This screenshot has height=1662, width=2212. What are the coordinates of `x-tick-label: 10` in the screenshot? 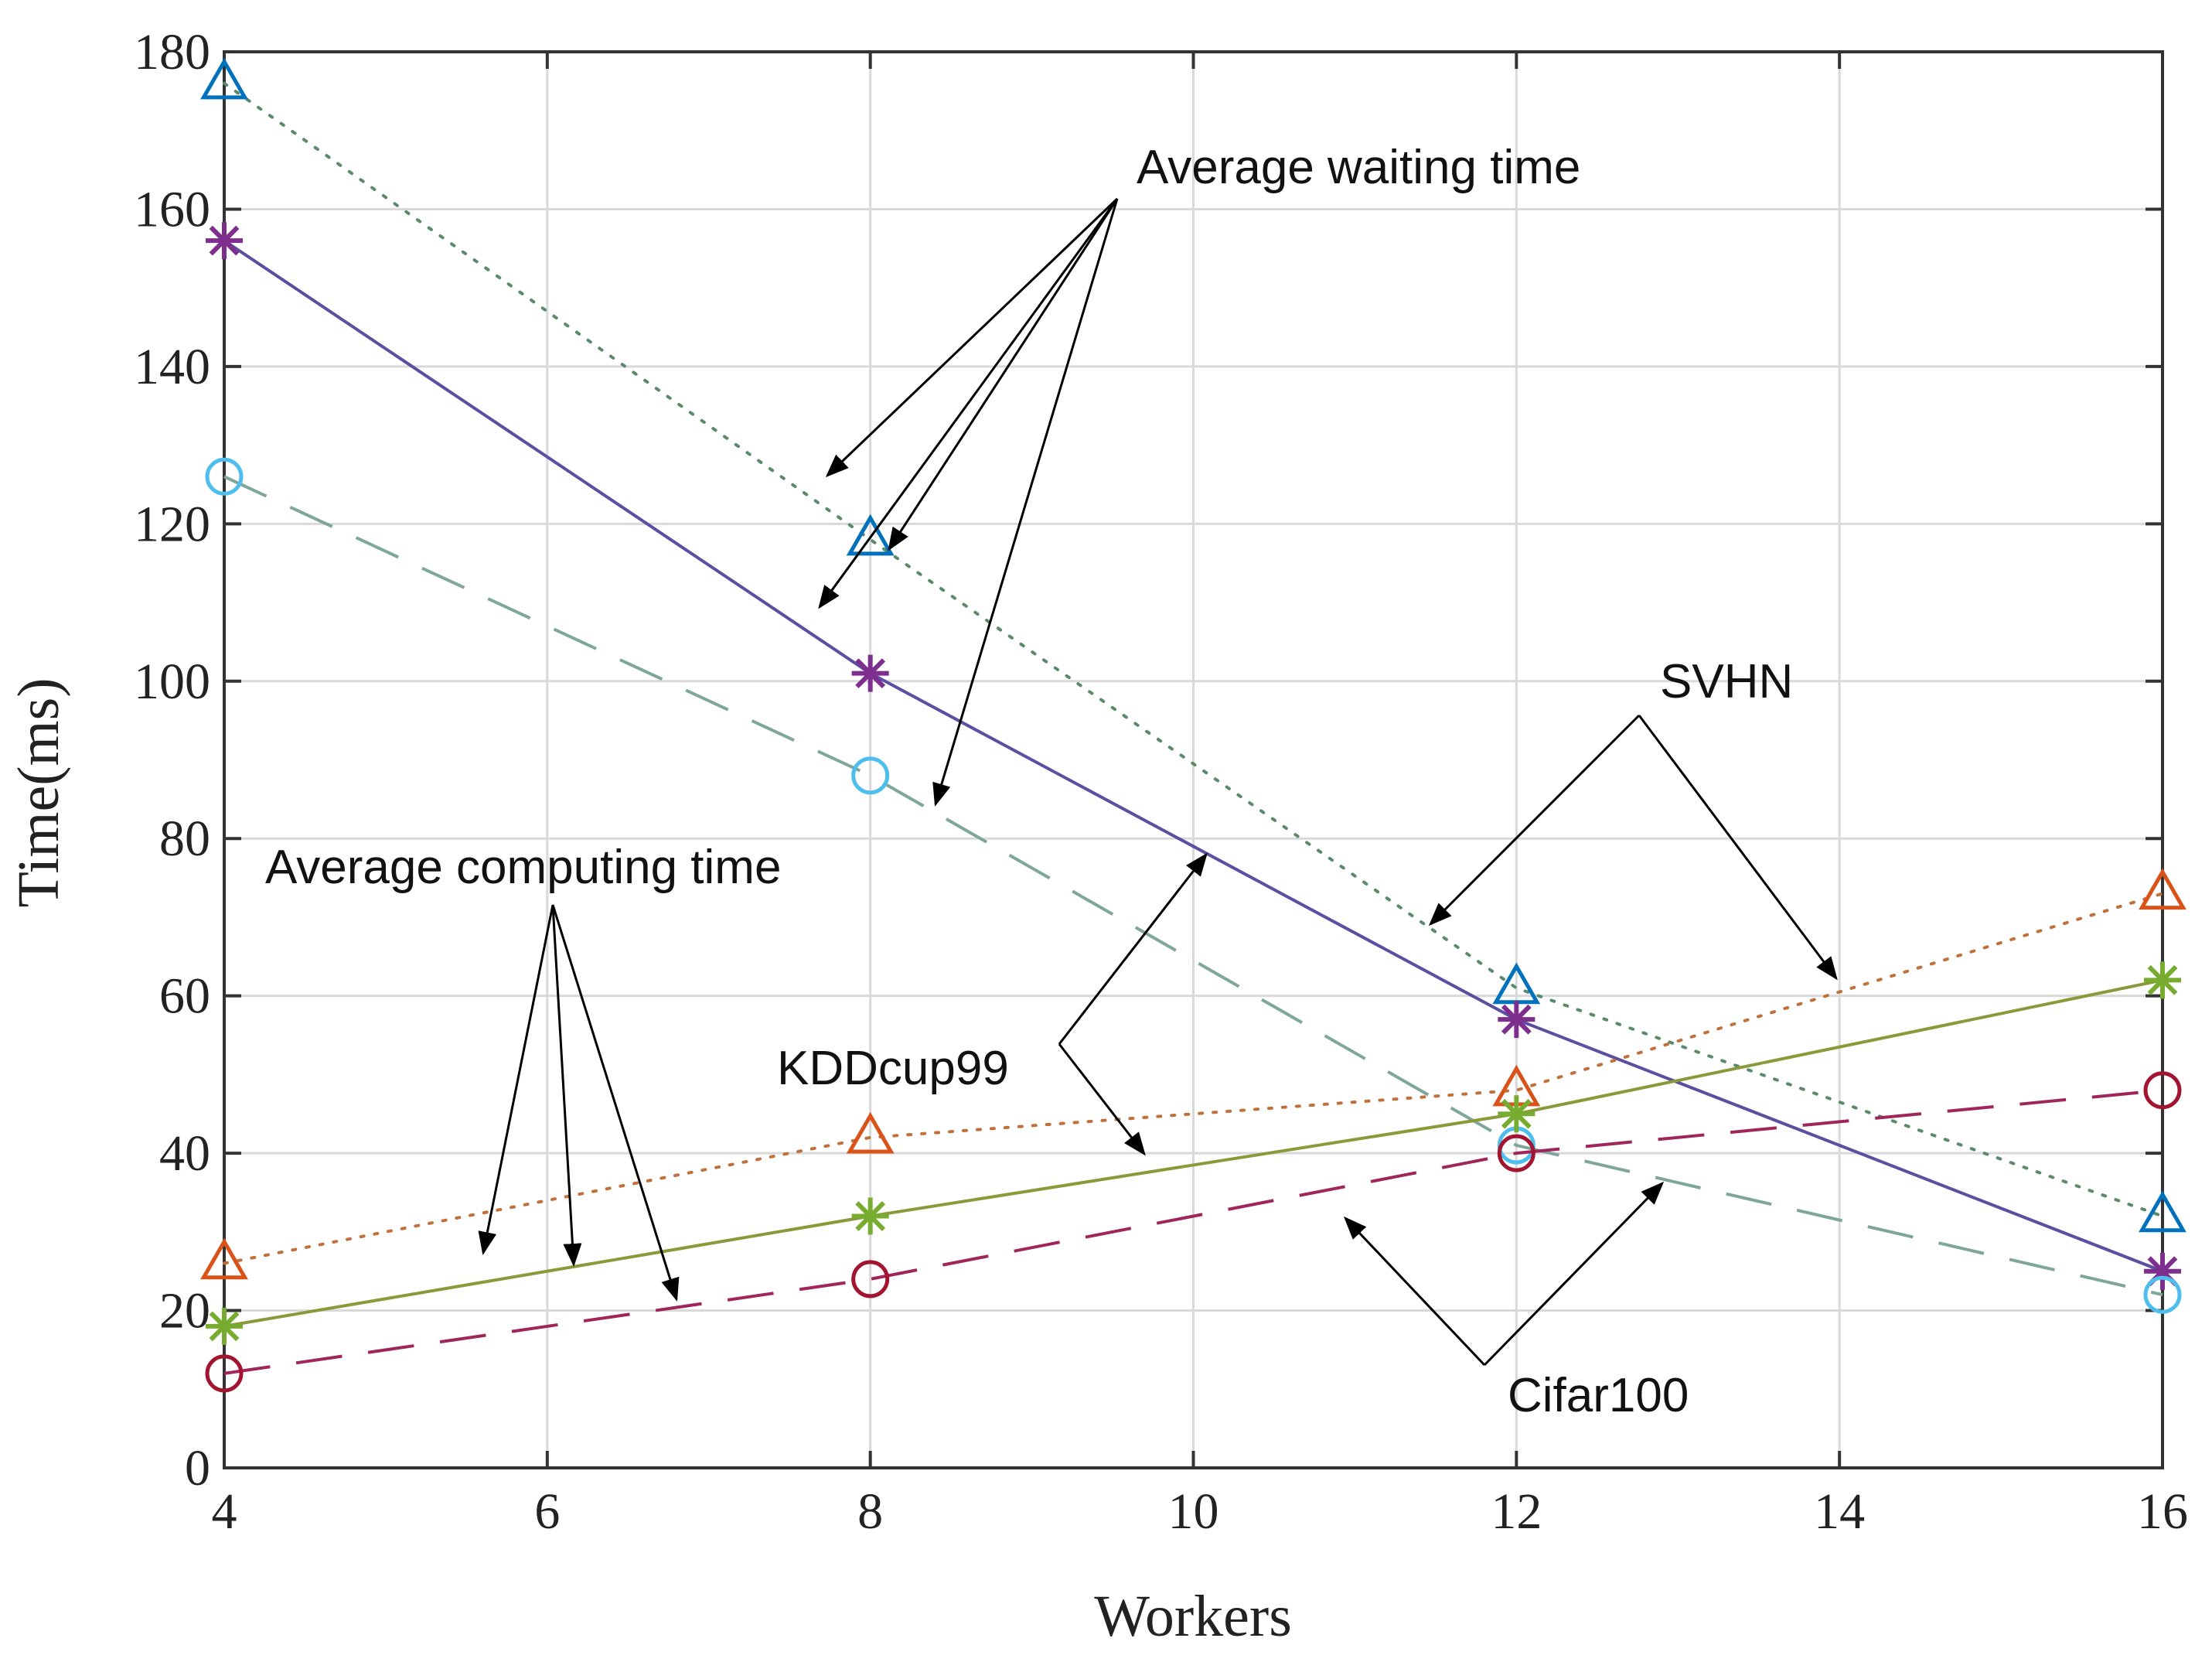 It's located at (1194, 1511).